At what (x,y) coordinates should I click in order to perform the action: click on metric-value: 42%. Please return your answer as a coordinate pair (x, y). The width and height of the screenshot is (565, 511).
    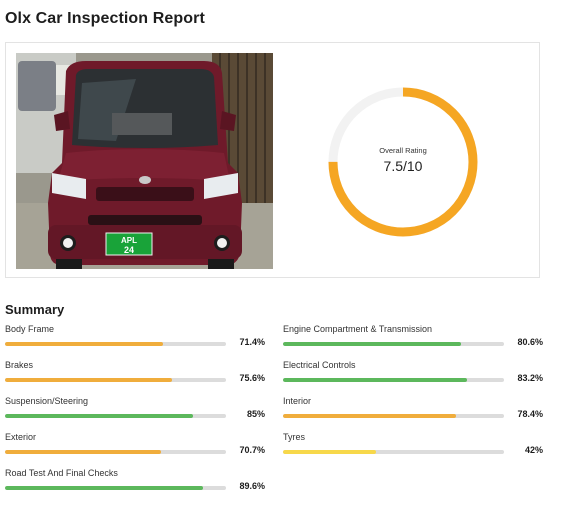
    Looking at the image, I should click on (533, 450).